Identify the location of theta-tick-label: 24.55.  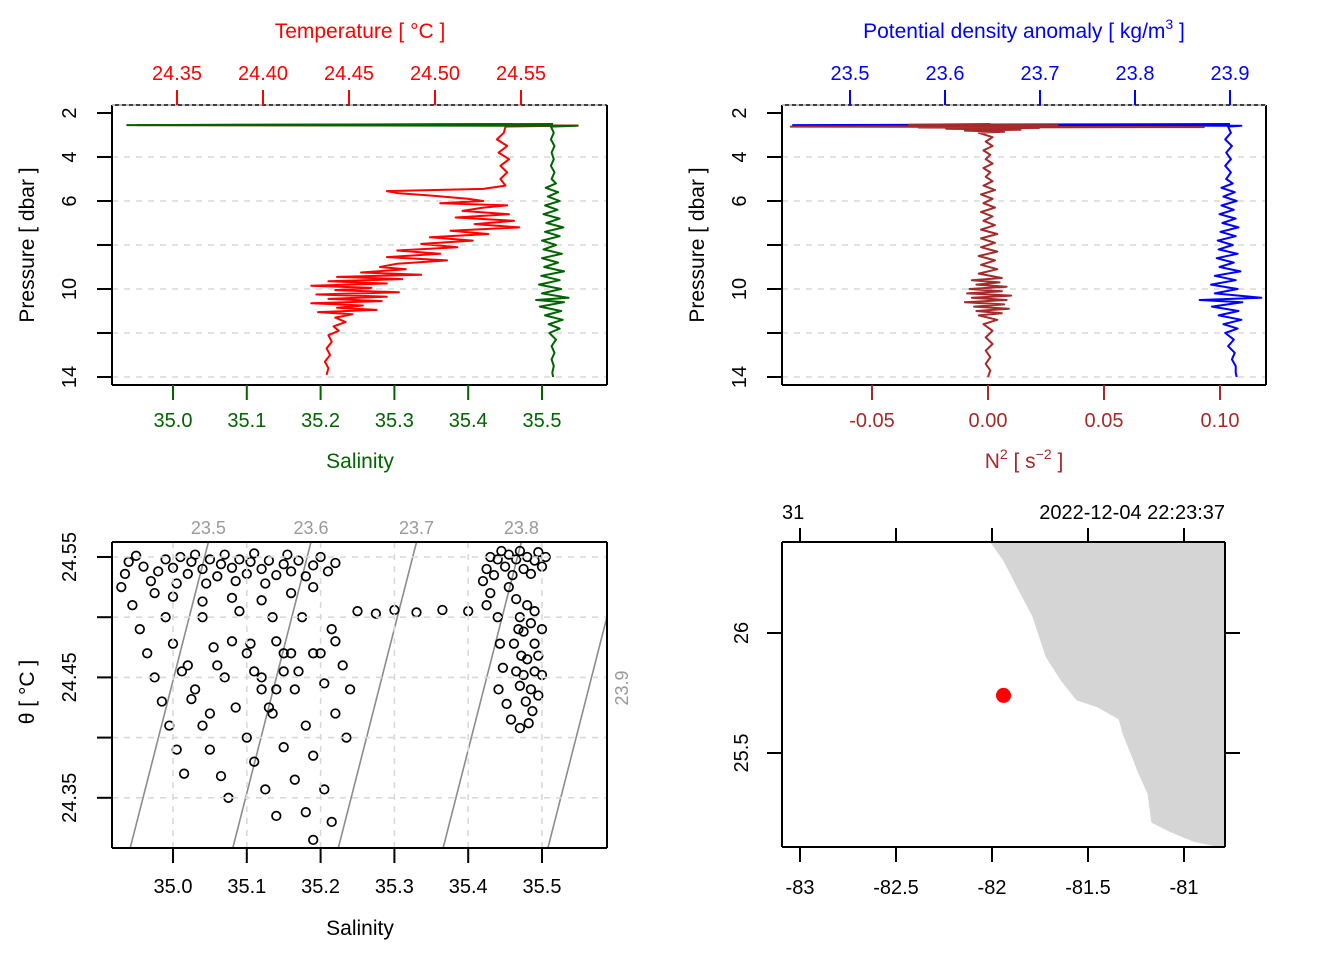
(70, 557).